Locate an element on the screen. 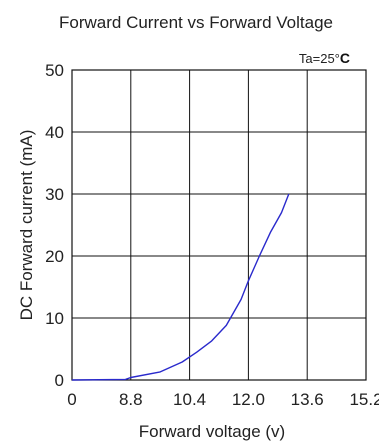 This screenshot has width=379, height=445. x-tick-label: 0 is located at coordinates (71, 399).